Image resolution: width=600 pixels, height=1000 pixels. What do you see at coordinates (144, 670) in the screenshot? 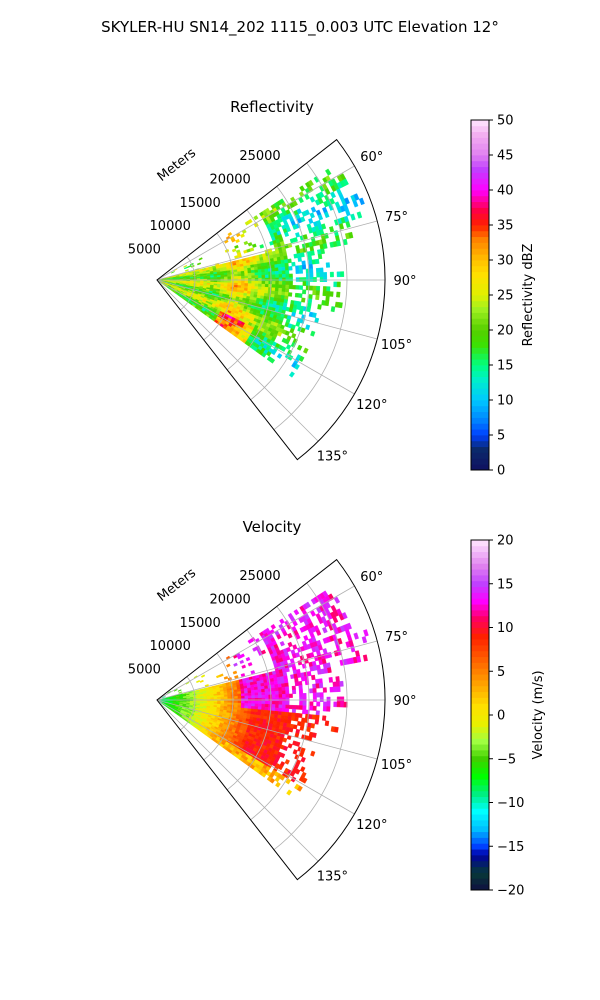
I see `radial-tick-label: 5000` at bounding box center [144, 670].